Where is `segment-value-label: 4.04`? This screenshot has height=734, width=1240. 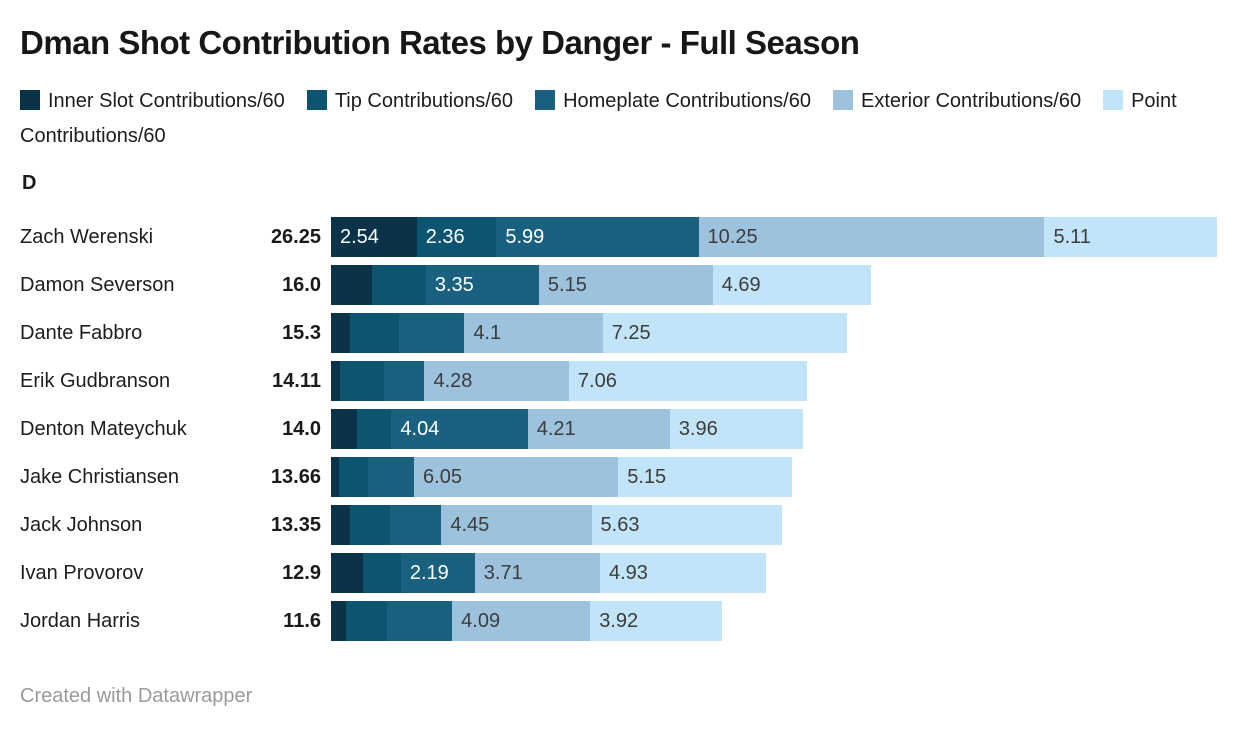 segment-value-label: 4.04 is located at coordinates (420, 428).